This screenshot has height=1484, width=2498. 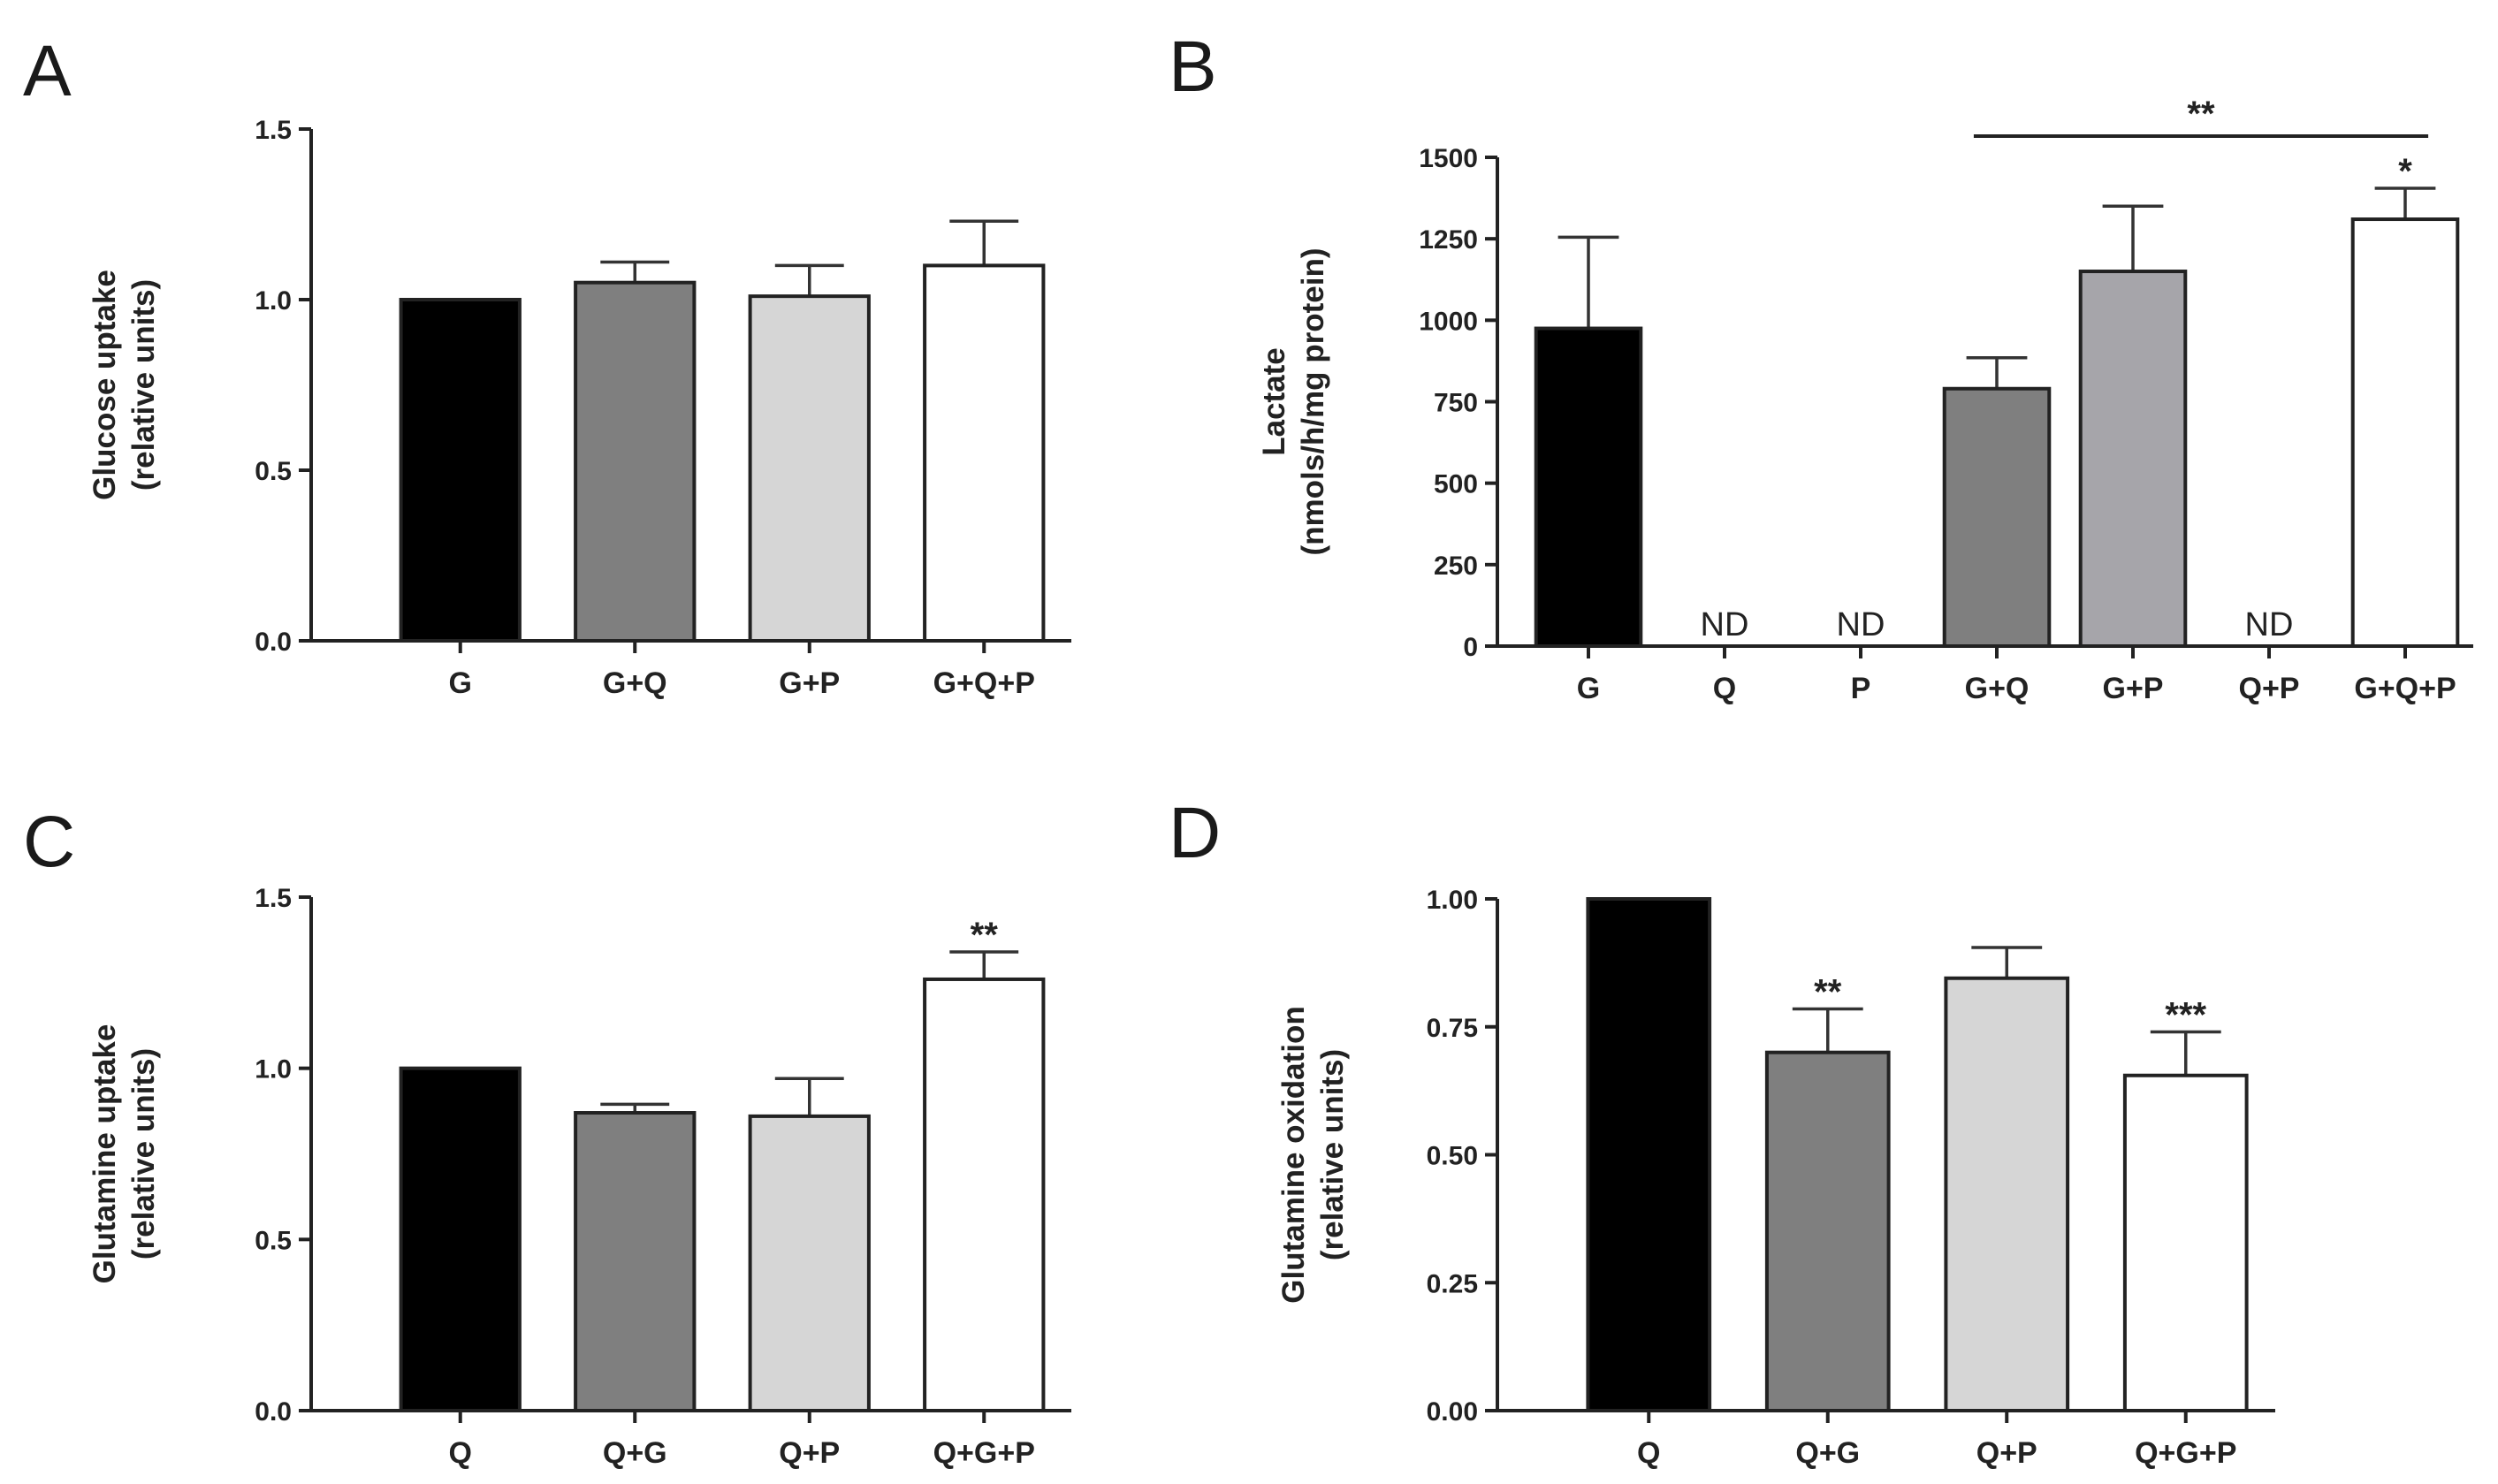 I want to click on chart-a-ytick-label: 0.5, so click(x=273, y=471).